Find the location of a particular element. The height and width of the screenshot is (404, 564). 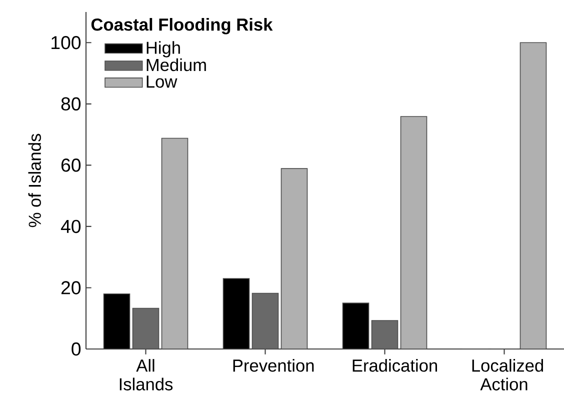

y-tick-label: 80 is located at coordinates (71, 104).